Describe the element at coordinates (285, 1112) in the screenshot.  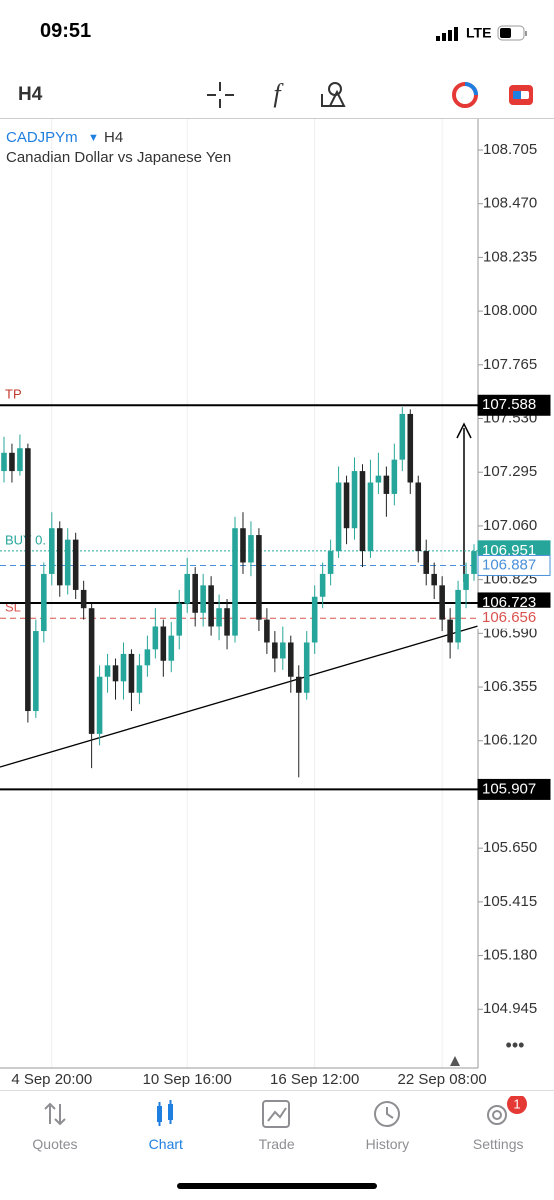
I see `nav-icons: 1` at that location.